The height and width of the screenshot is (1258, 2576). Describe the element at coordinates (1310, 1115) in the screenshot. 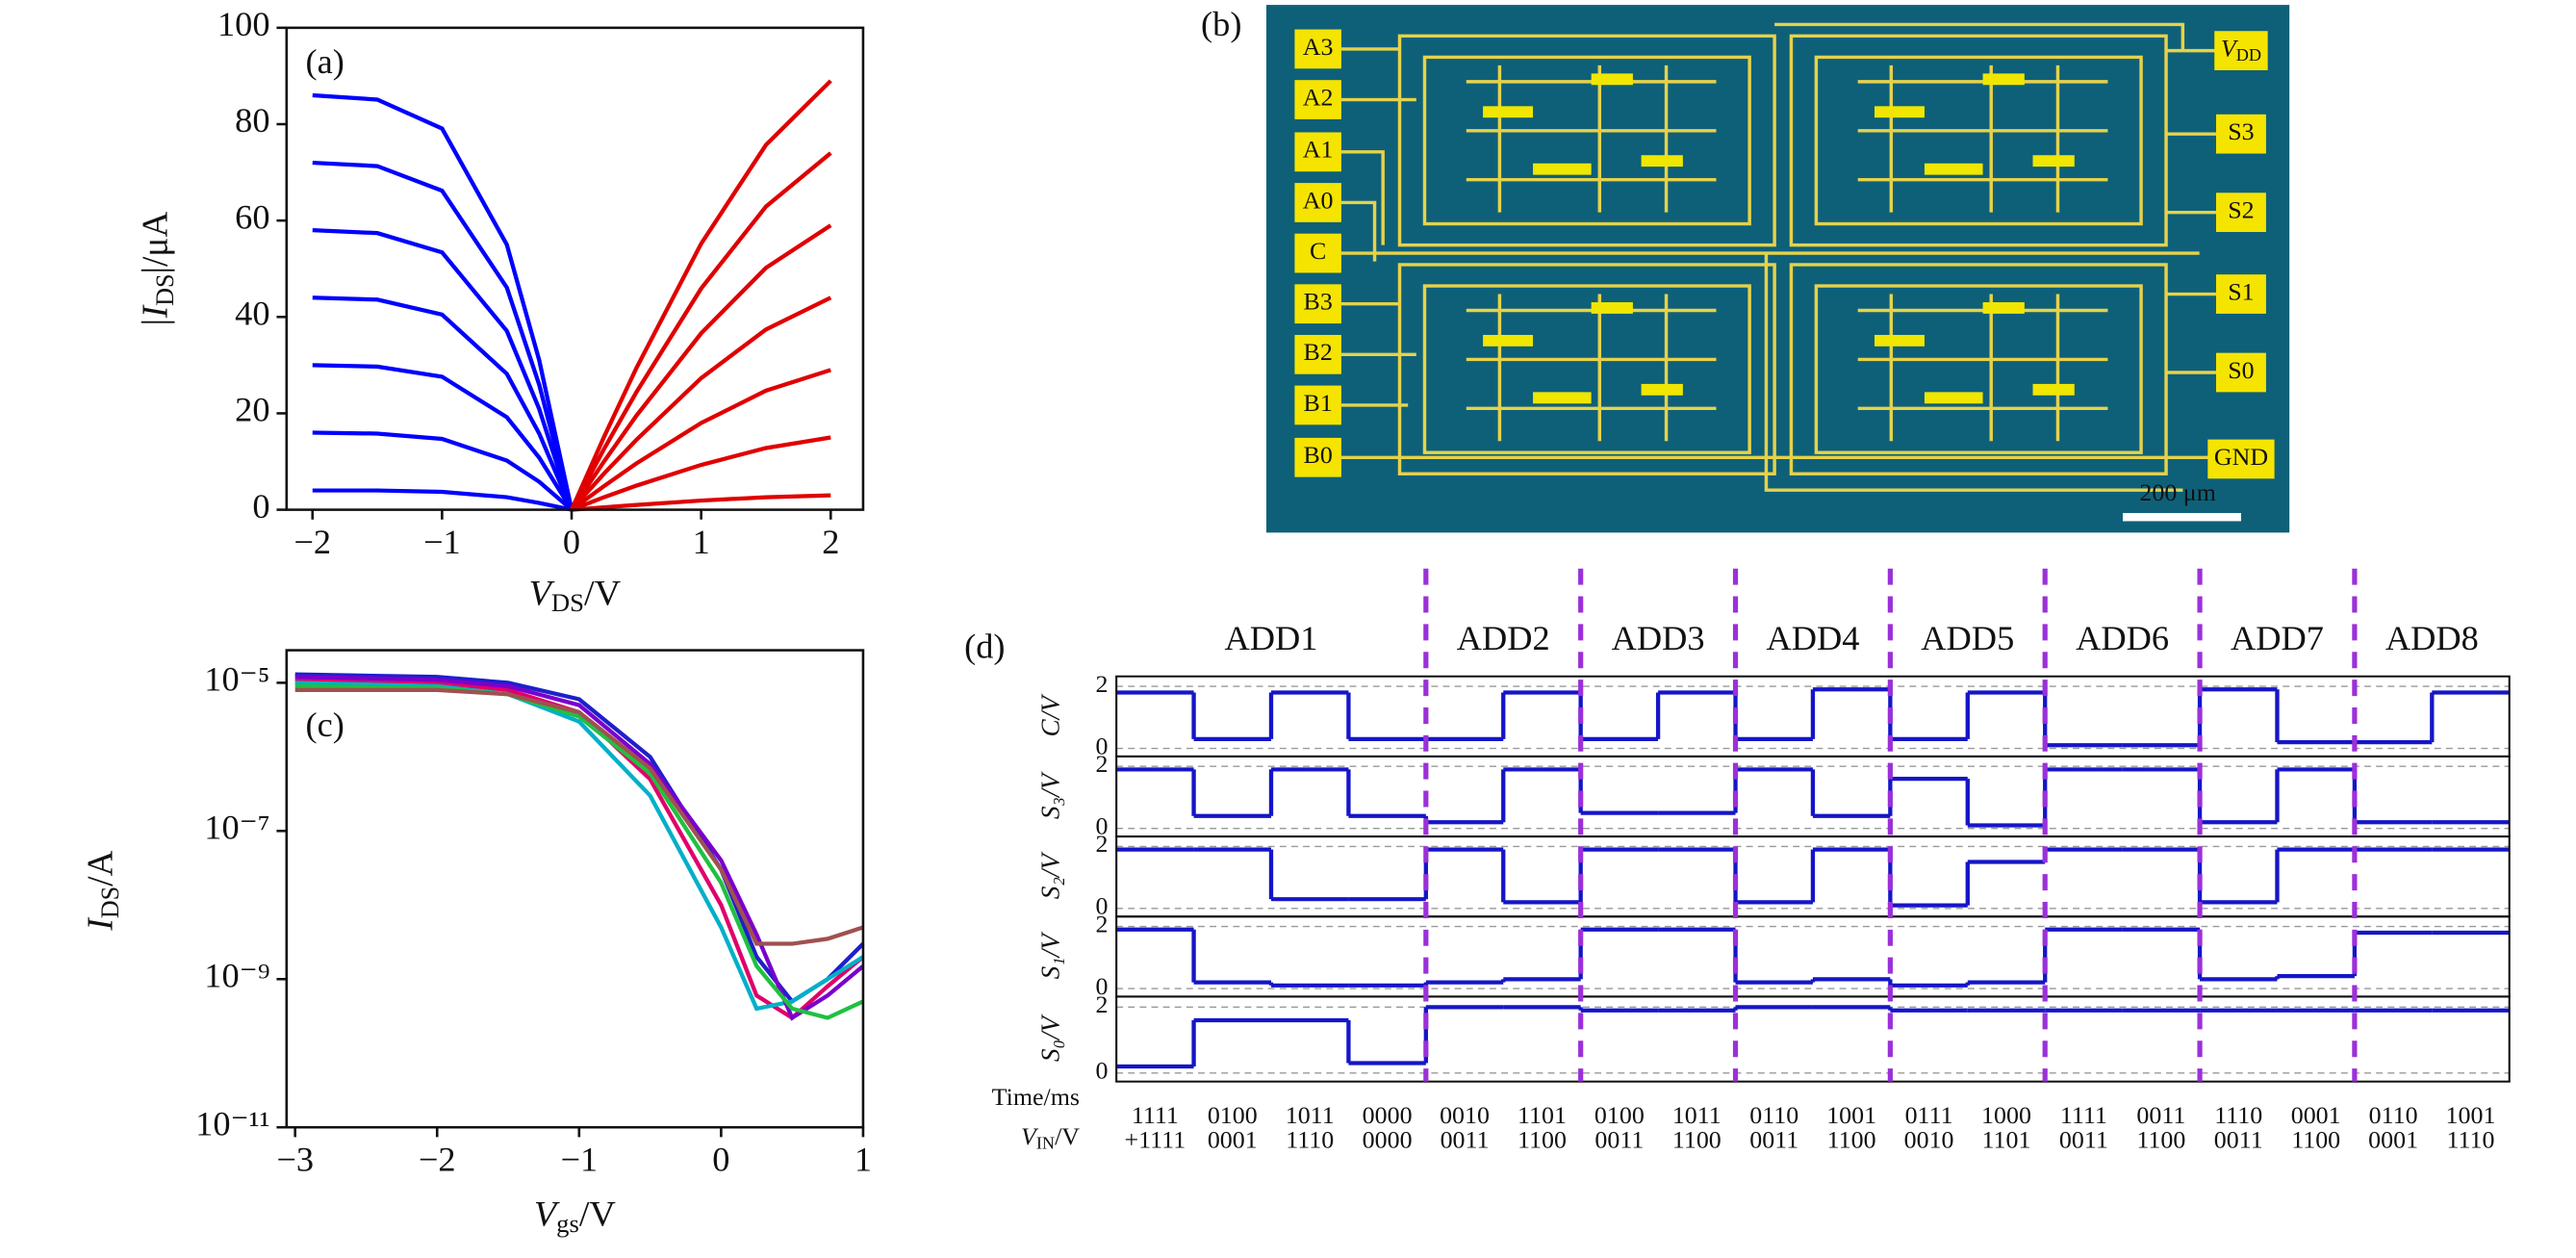

I see `input-a: 1011` at that location.